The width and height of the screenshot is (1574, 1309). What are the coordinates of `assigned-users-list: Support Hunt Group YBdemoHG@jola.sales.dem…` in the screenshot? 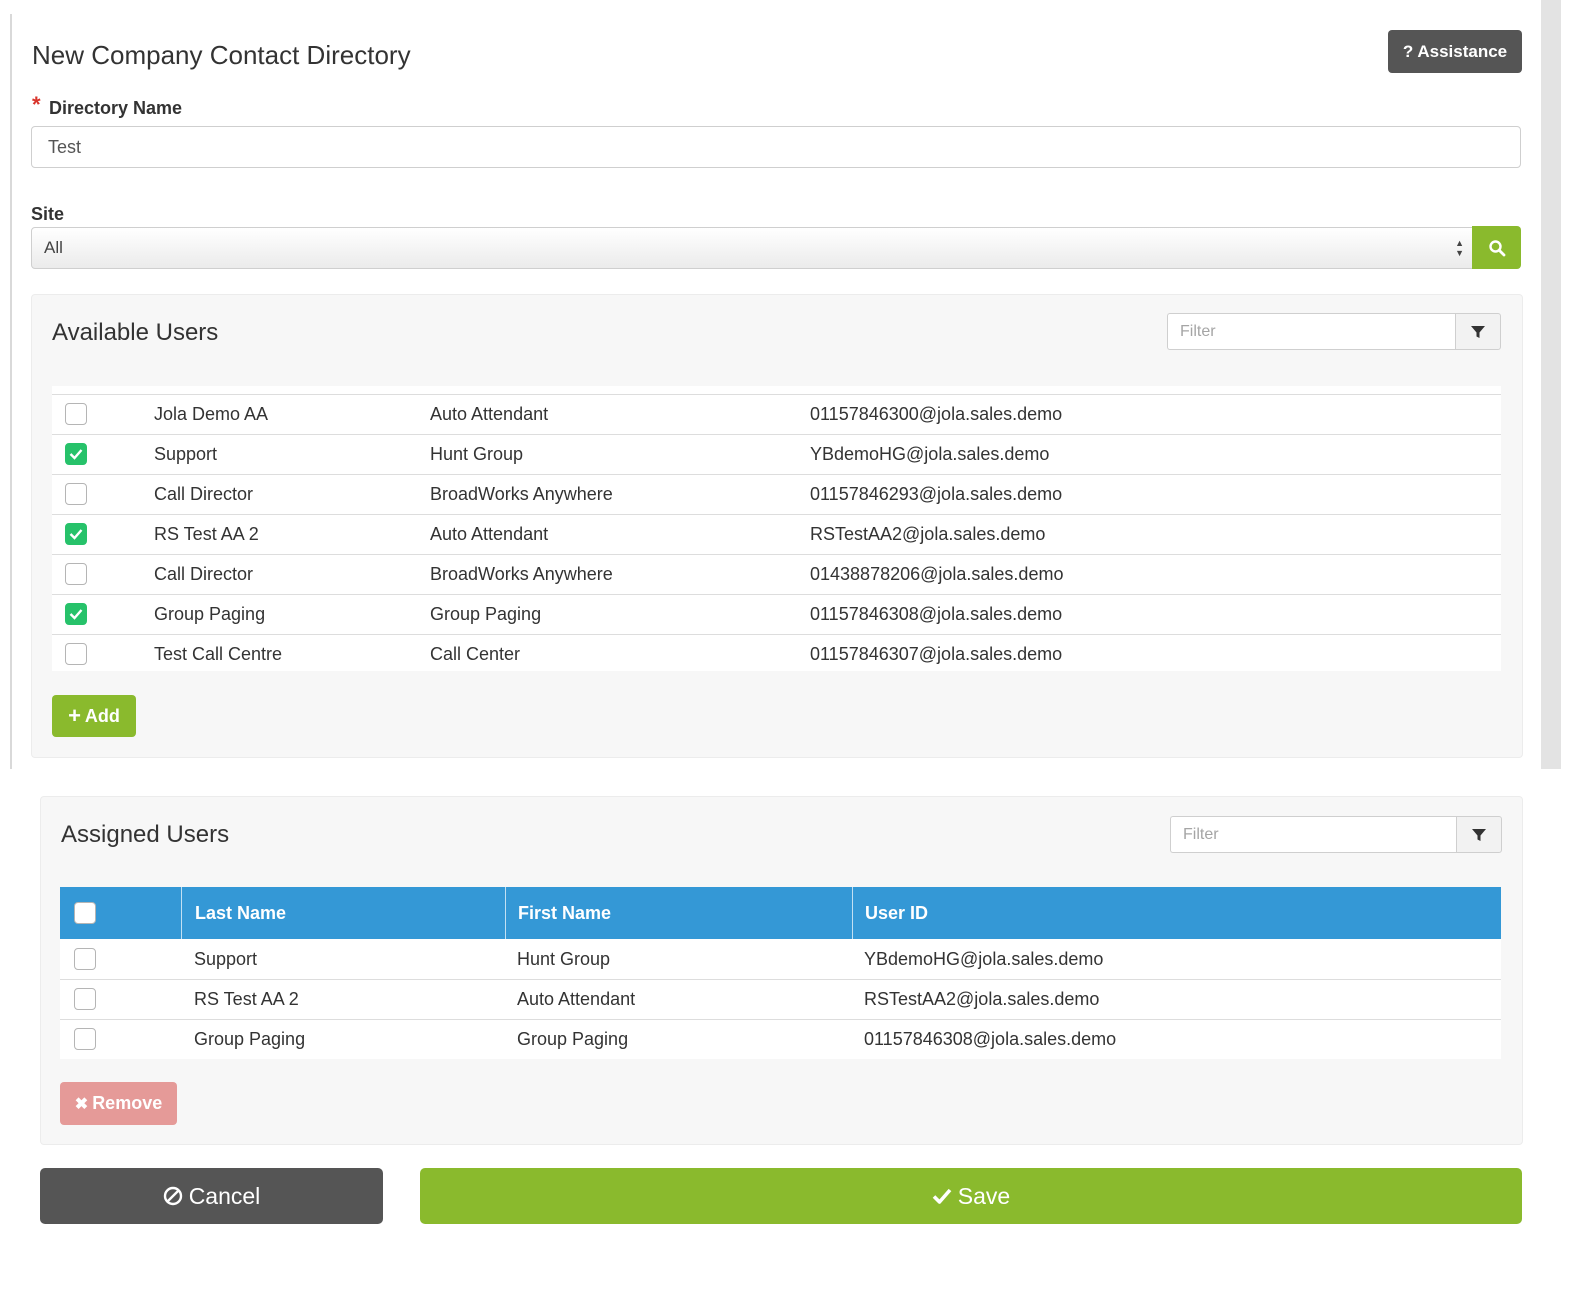 It's located at (780, 999).